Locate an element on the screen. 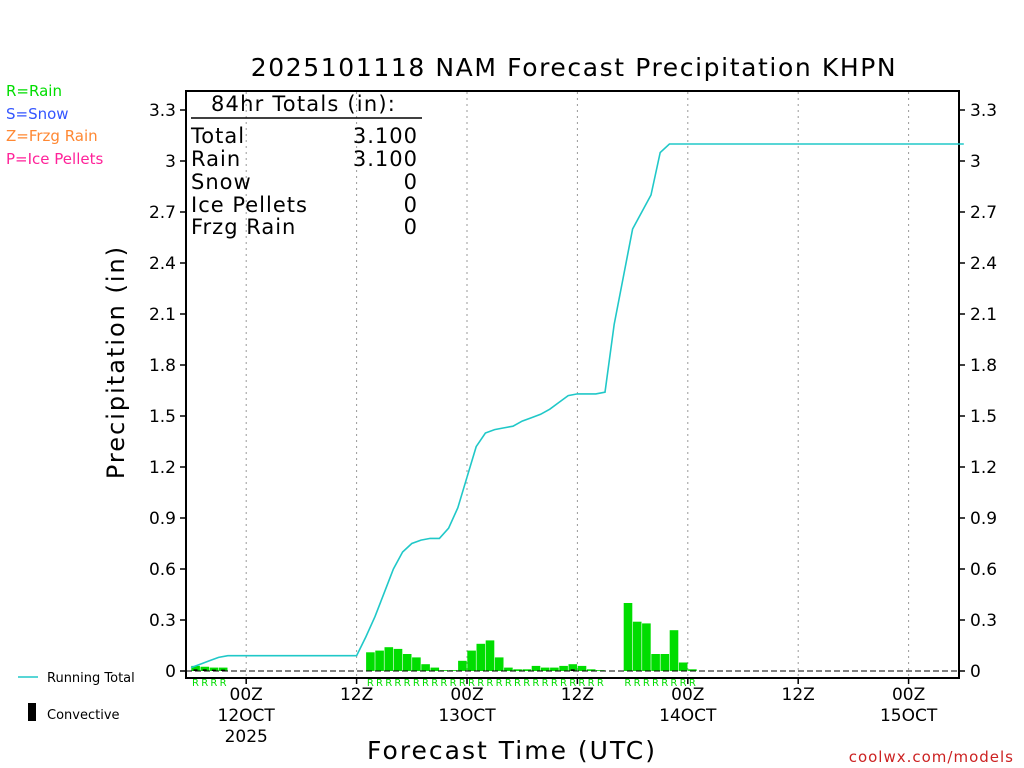 The height and width of the screenshot is (768, 1024). y-tick-label-right: 0.3 is located at coordinates (983, 621).